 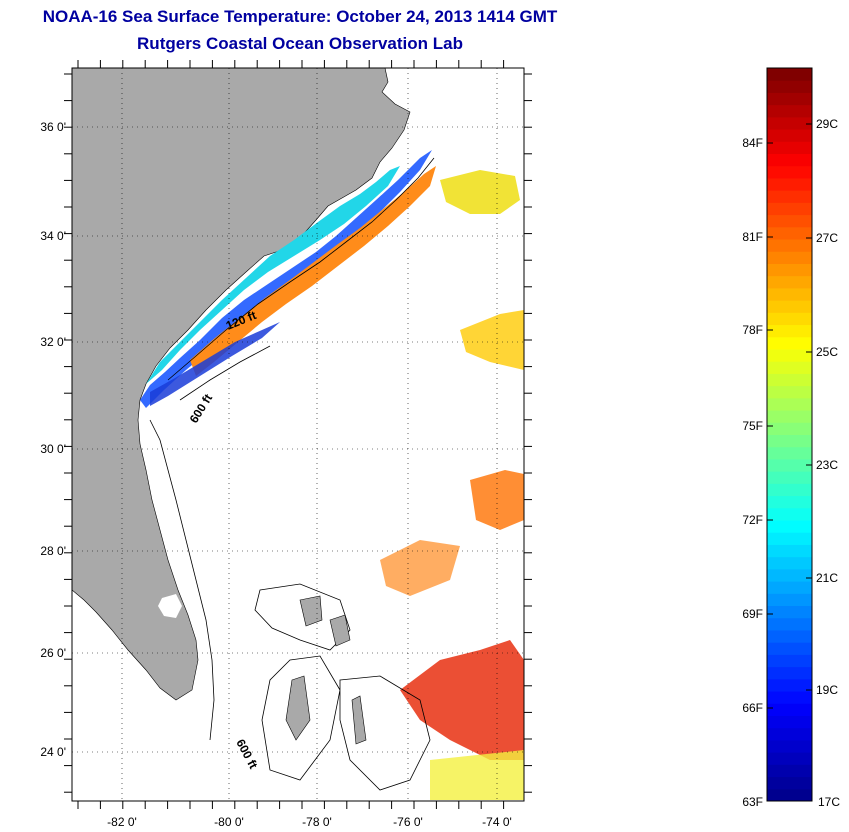 What do you see at coordinates (752, 143) in the screenshot?
I see `colorbar-label-f: 84F` at bounding box center [752, 143].